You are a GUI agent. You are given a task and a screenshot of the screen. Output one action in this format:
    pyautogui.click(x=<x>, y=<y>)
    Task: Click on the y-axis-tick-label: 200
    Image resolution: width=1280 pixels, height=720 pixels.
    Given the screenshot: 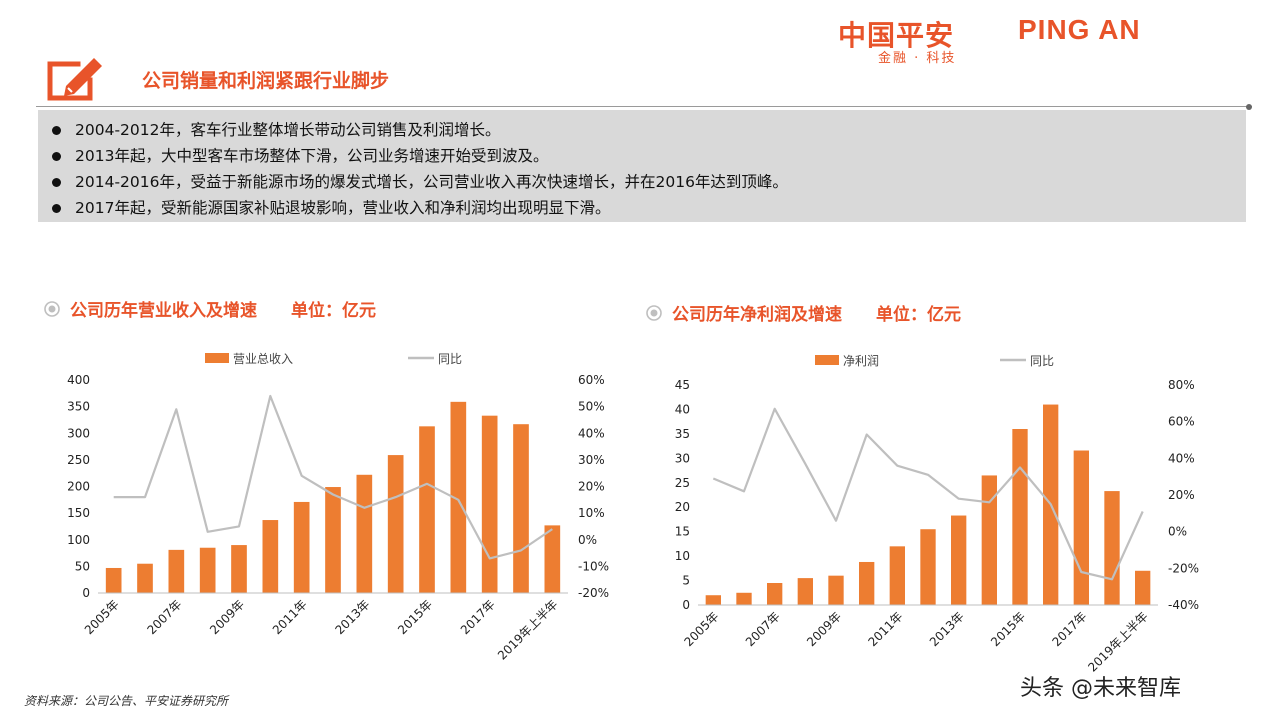 What is the action you would take?
    pyautogui.click(x=78, y=487)
    